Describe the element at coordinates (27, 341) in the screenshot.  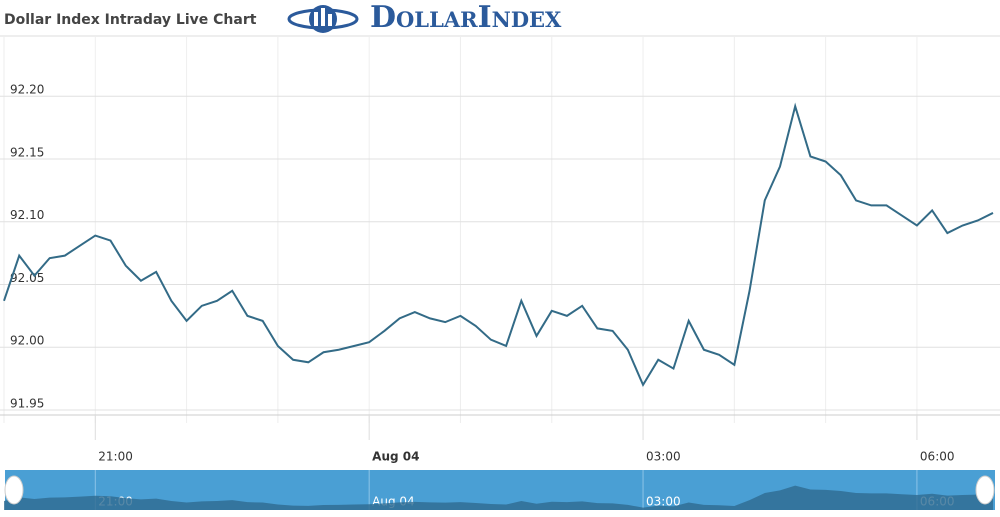
I see `y-tick-label: 92.00` at that location.